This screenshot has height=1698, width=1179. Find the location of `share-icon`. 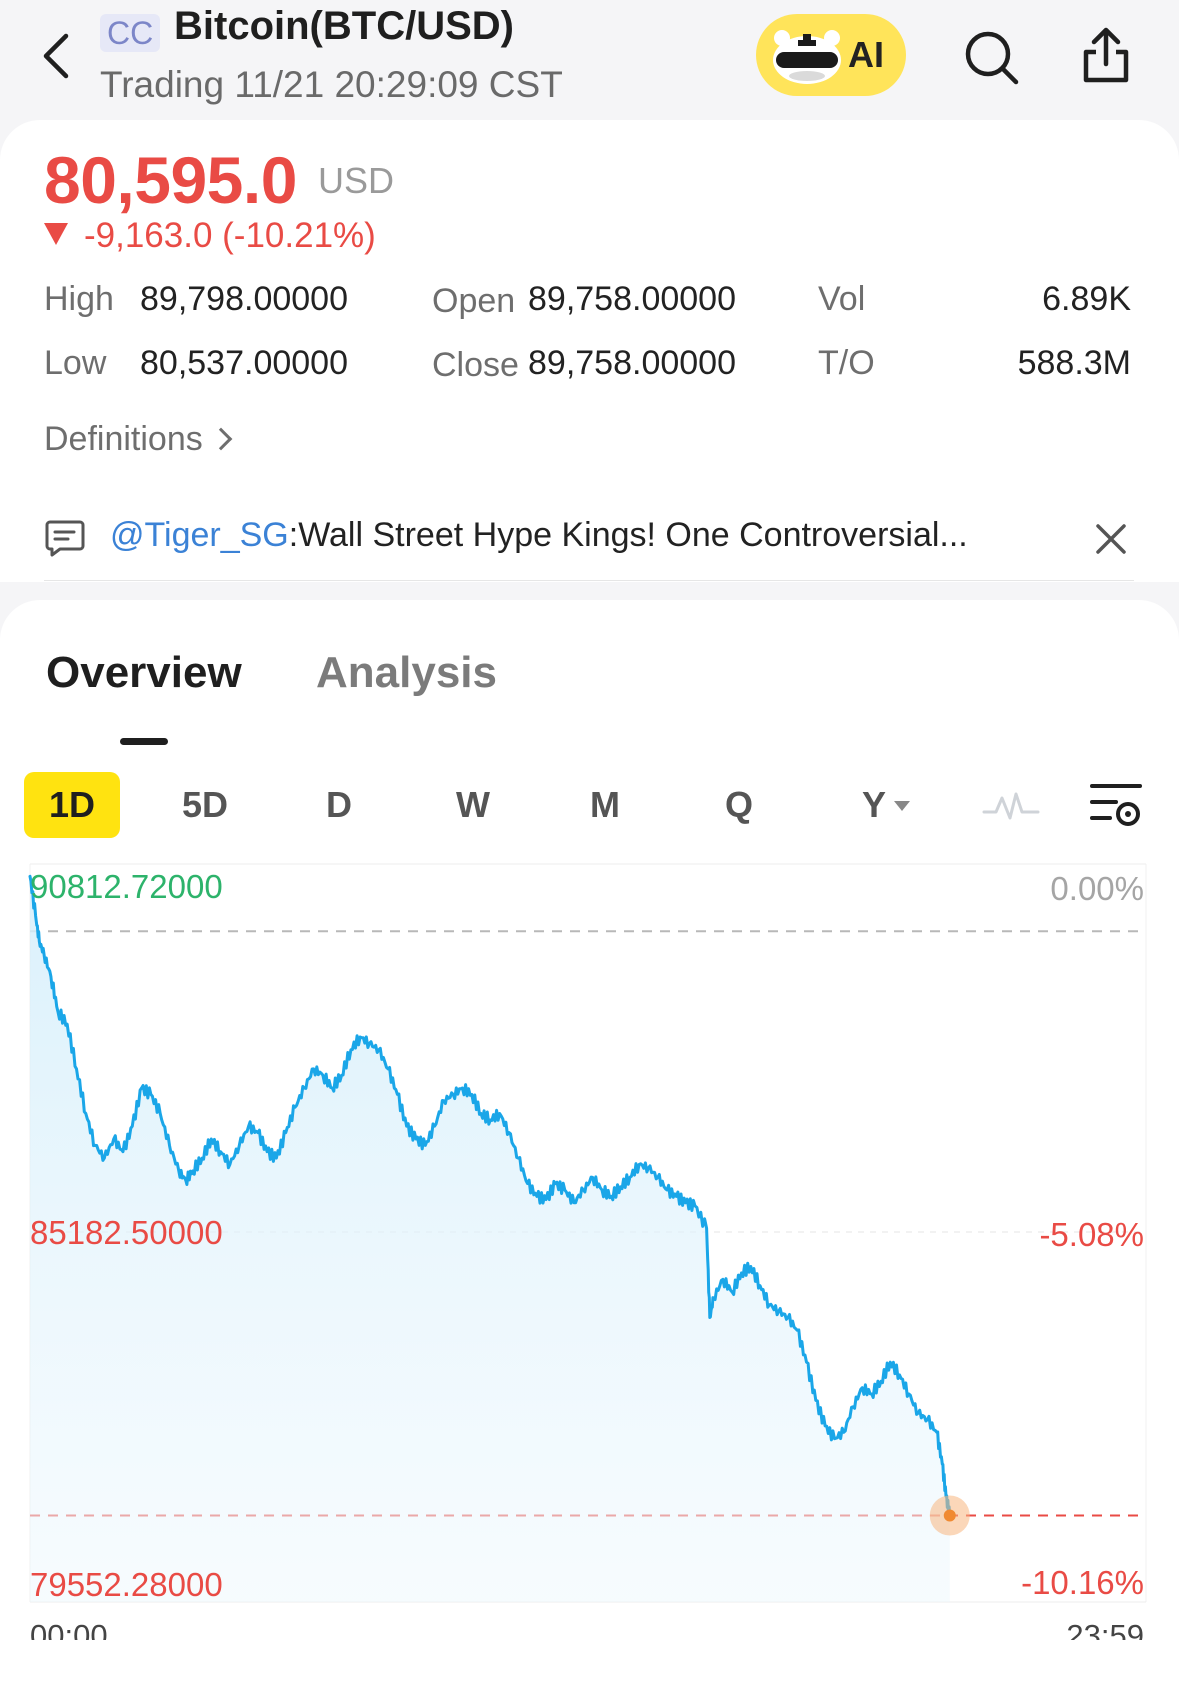

share-icon is located at coordinates (1106, 55).